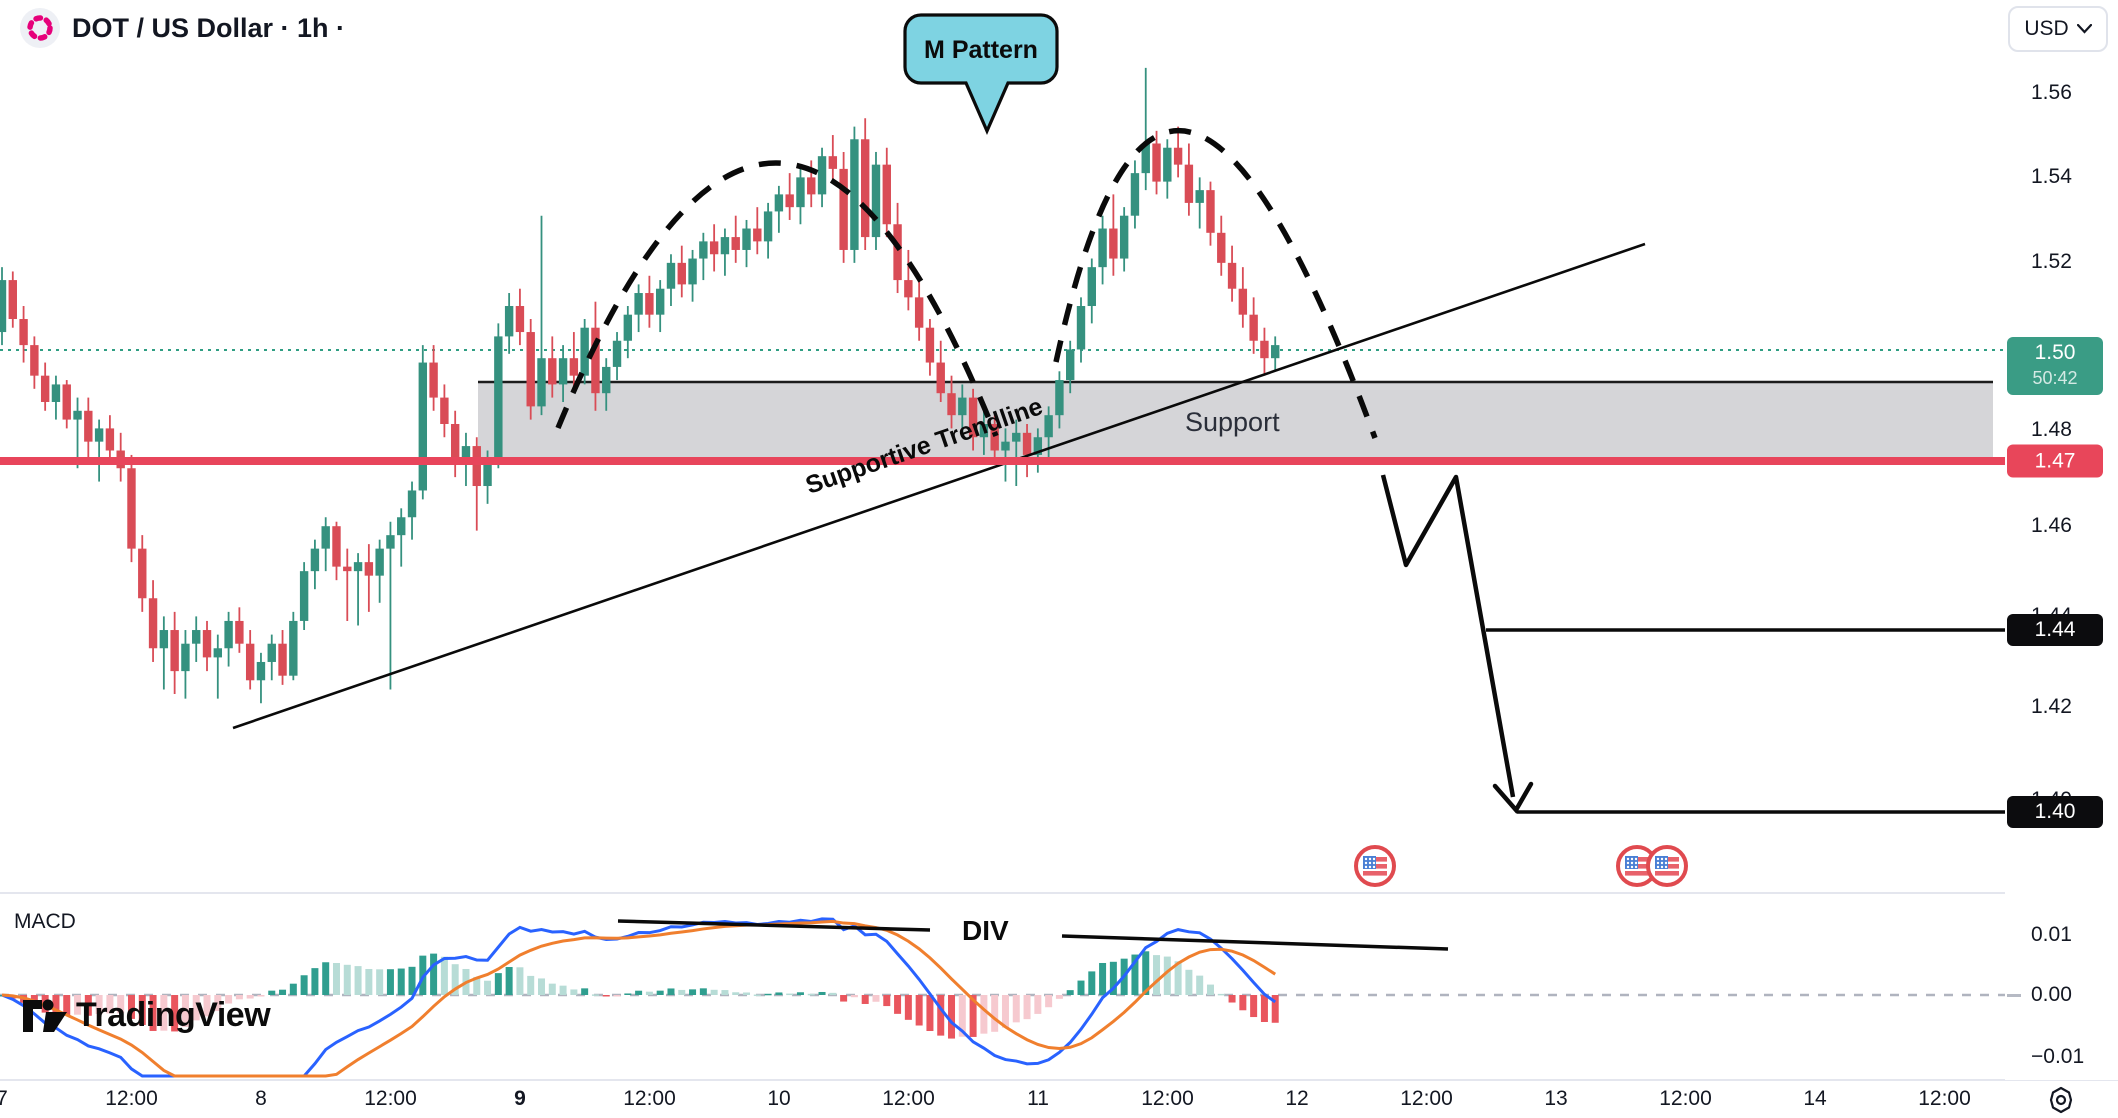 The height and width of the screenshot is (1118, 2118). What do you see at coordinates (1232, 422) in the screenshot?
I see `support-zone-label: Support` at bounding box center [1232, 422].